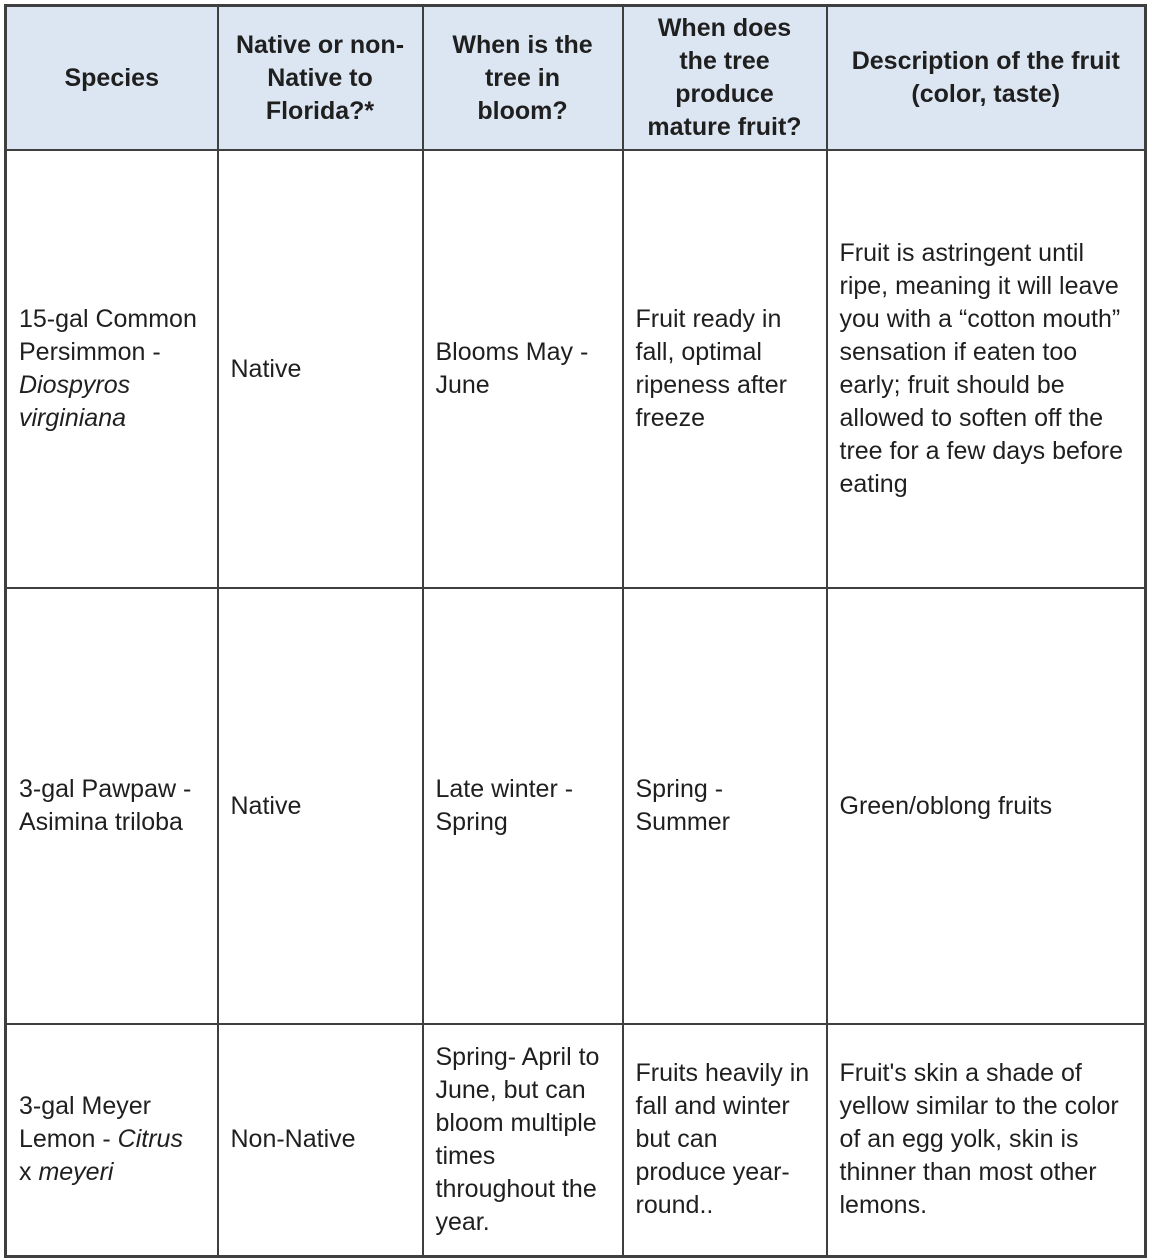 This screenshot has height=1258, width=1150. Describe the element at coordinates (986, 806) in the screenshot. I see `description-cell: Green/oblong fruits` at that location.